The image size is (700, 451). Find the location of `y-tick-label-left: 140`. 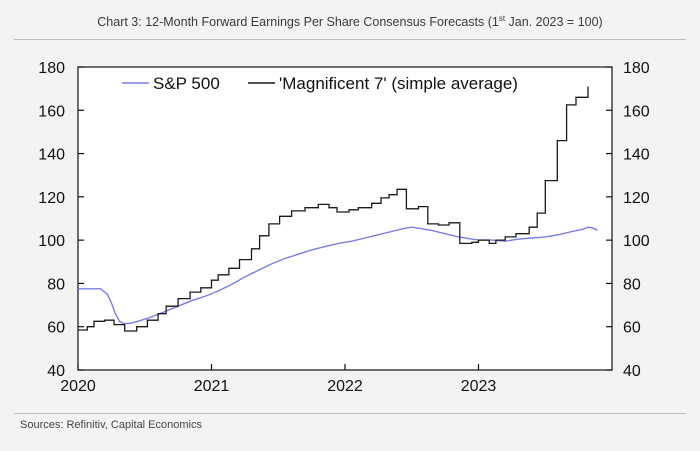

y-tick-label-left: 140 is located at coordinates (51, 155).